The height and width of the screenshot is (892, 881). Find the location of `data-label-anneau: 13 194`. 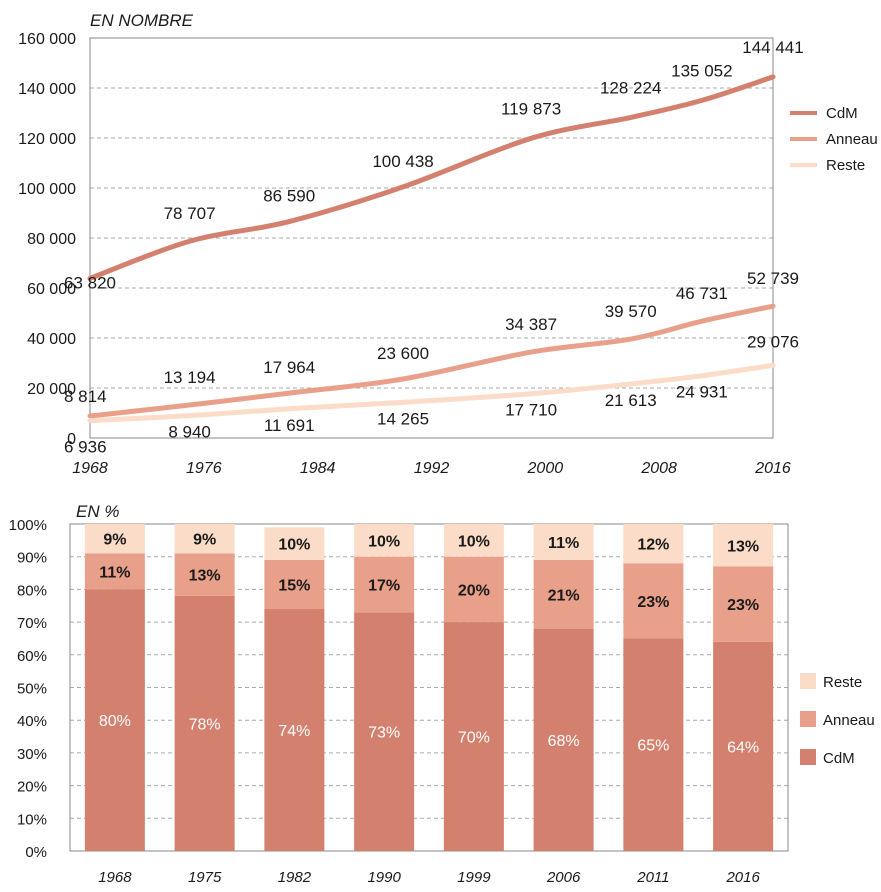

data-label-anneau: 13 194 is located at coordinates (190, 377).